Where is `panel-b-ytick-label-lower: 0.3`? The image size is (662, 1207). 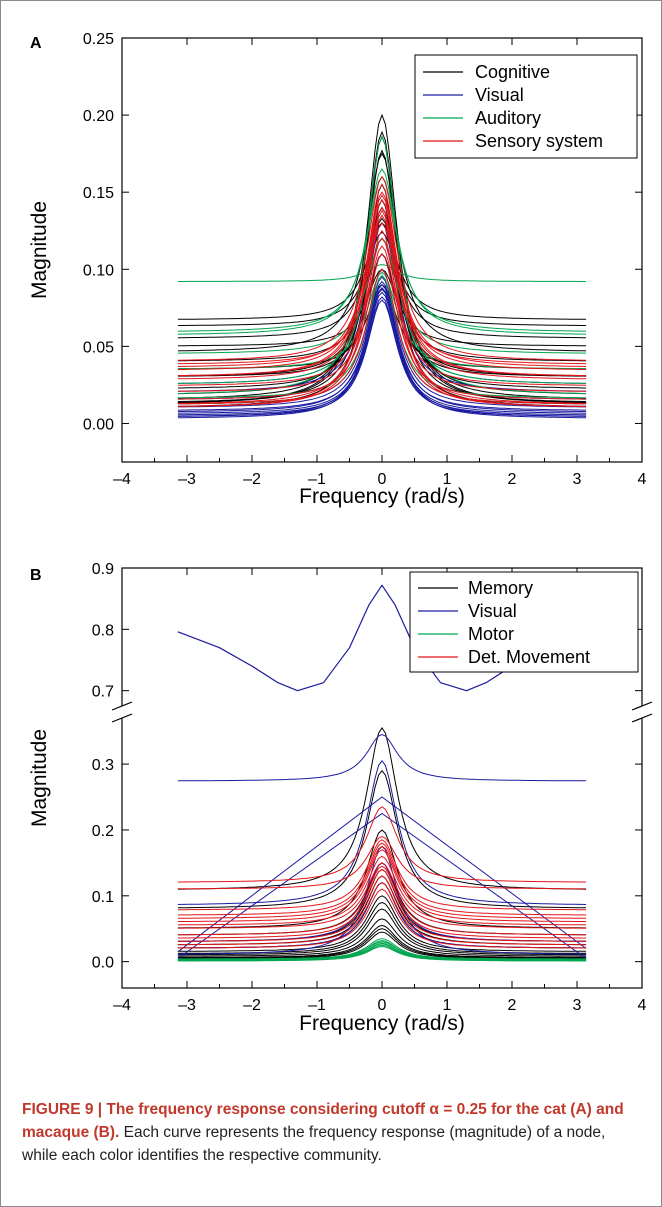
panel-b-ytick-label-lower: 0.3 is located at coordinates (103, 765).